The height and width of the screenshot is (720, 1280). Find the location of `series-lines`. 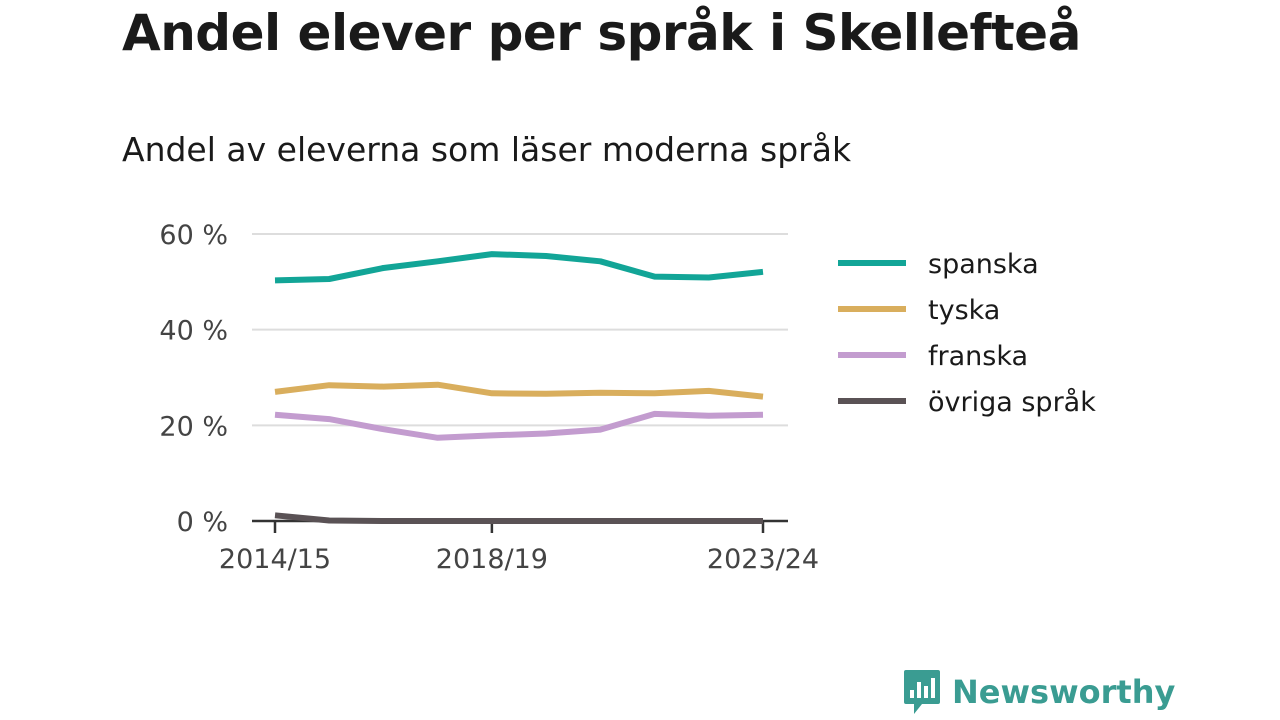

series-lines is located at coordinates (519, 387).